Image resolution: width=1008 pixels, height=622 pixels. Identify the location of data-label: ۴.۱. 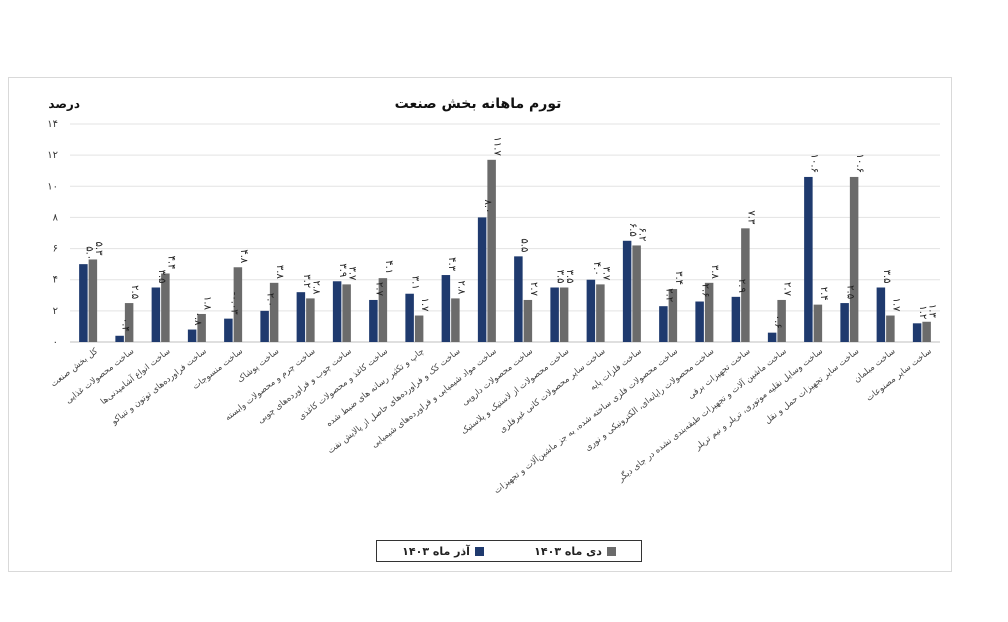
(388, 267).